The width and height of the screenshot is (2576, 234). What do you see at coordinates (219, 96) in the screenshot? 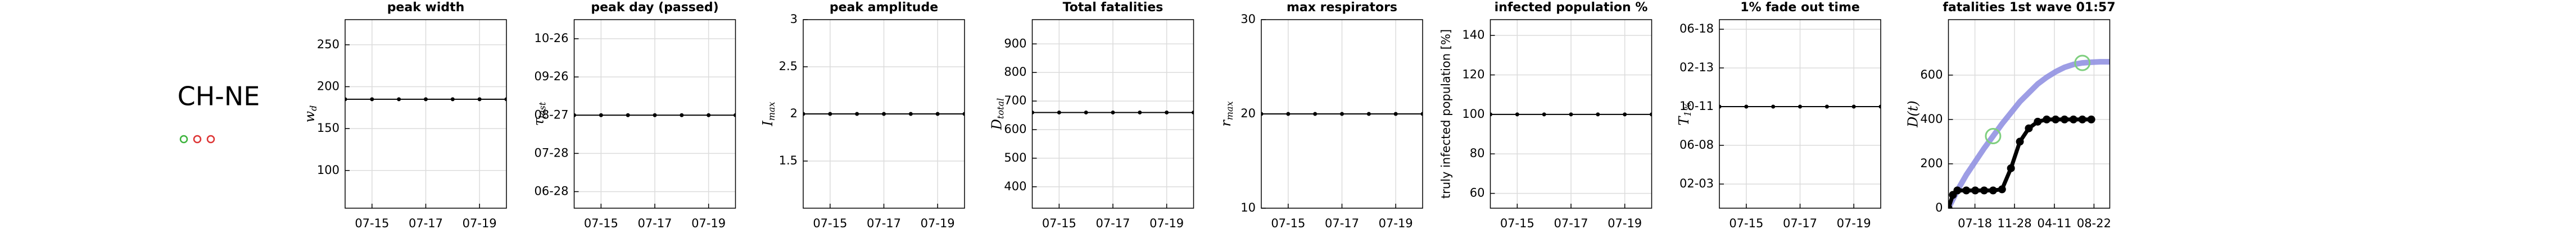
I see `region-label: CH-NE` at bounding box center [219, 96].